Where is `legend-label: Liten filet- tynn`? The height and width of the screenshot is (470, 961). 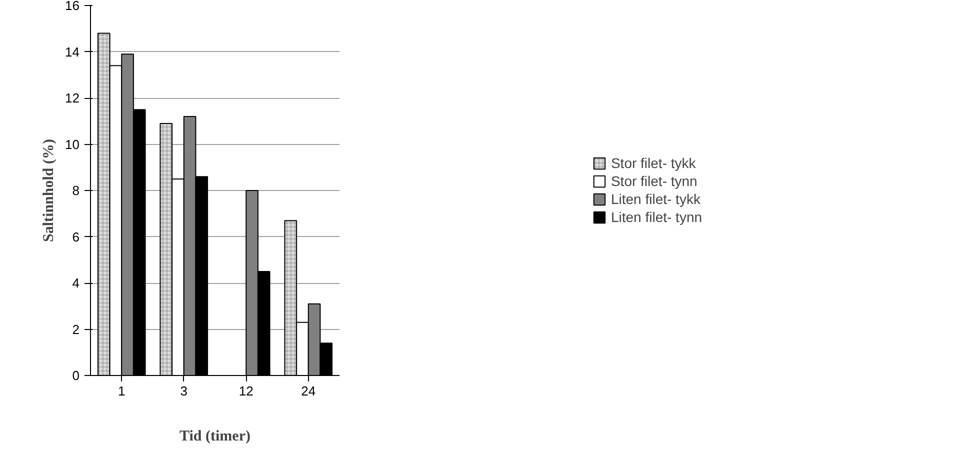 legend-label: Liten filet- tynn is located at coordinates (656, 217).